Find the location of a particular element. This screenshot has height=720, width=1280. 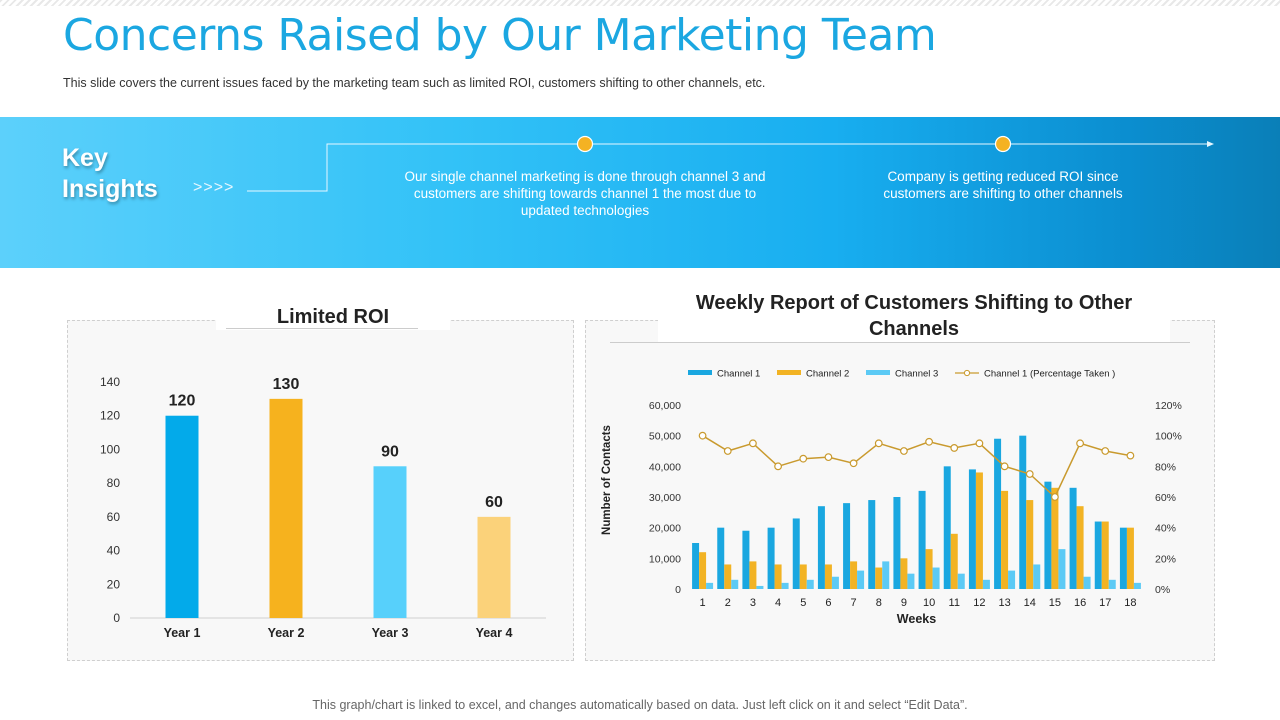

roi-y-tick-label: 60 is located at coordinates (114, 517).